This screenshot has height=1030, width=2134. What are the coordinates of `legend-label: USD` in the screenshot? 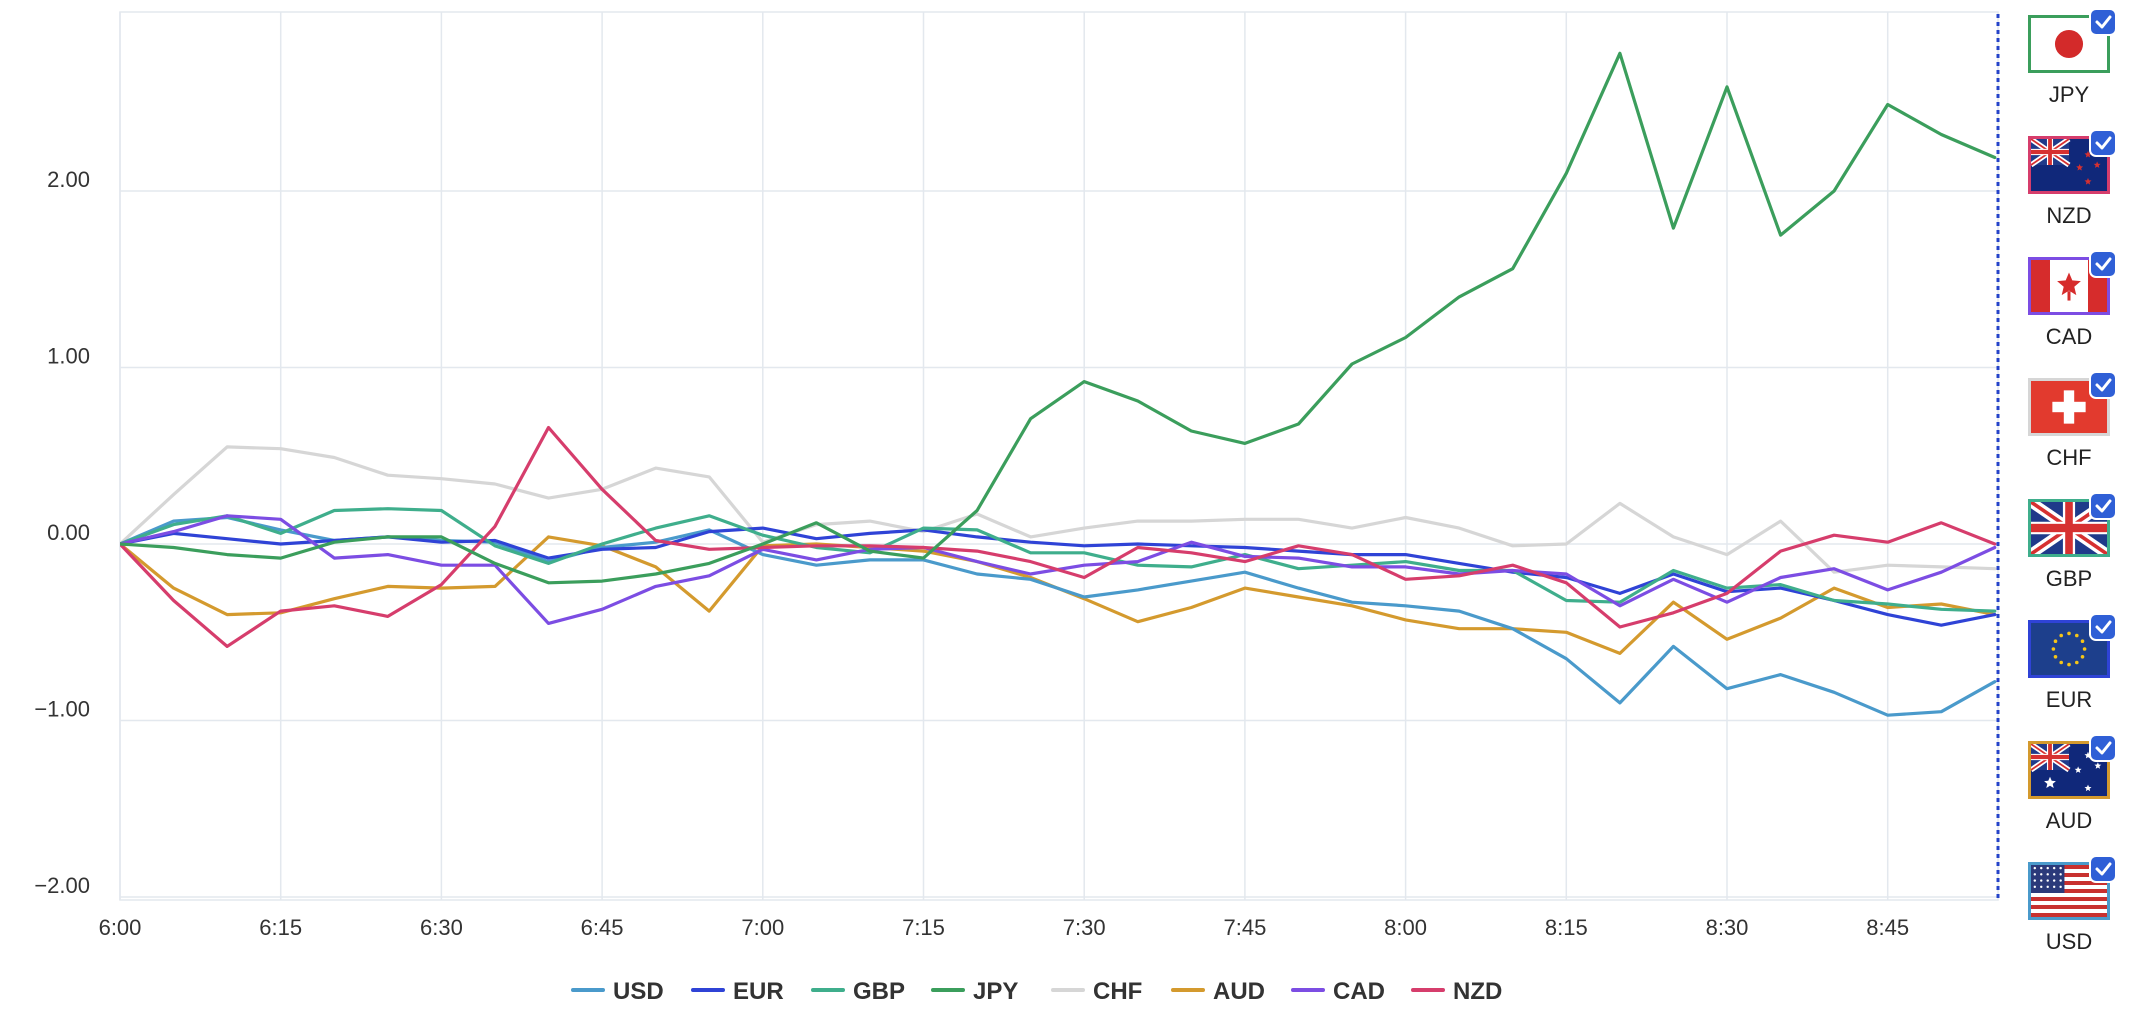 It's located at (638, 991).